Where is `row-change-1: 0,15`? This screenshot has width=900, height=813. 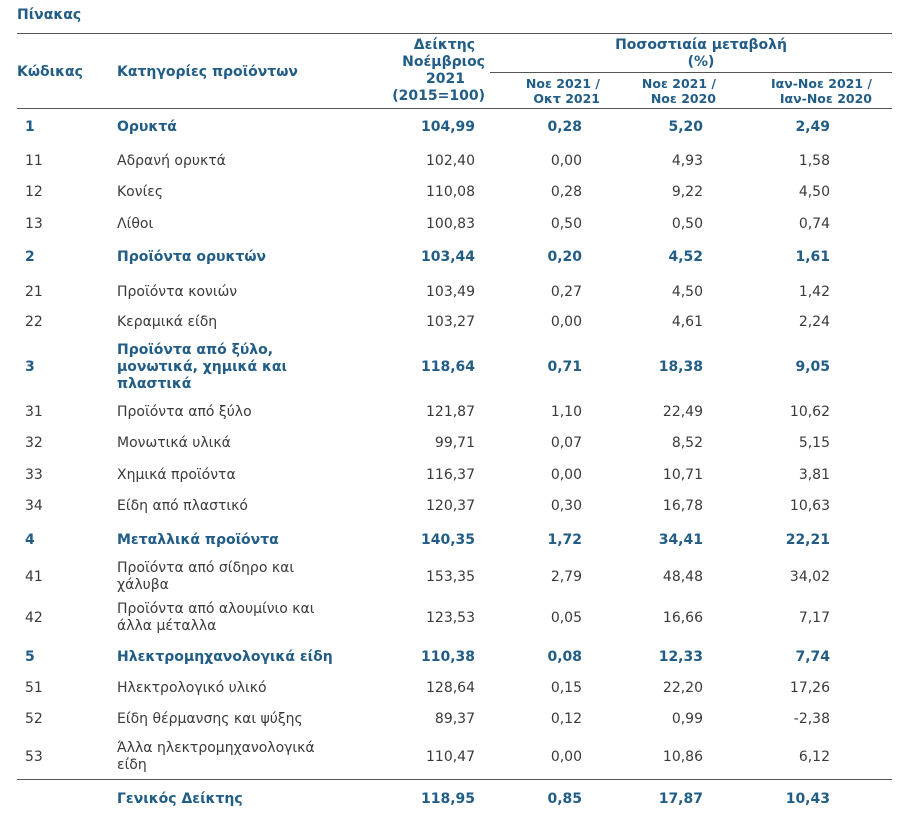 row-change-1: 0,15 is located at coordinates (566, 687).